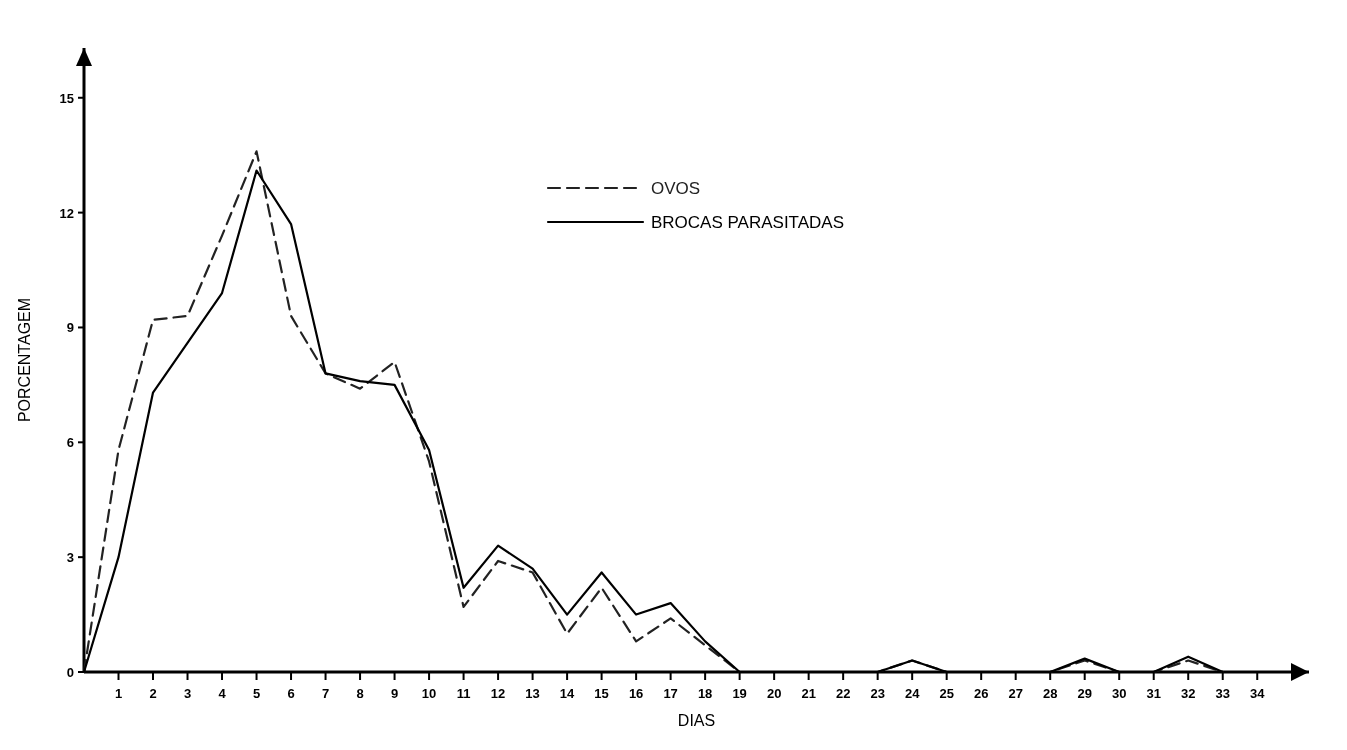 Image resolution: width=1347 pixels, height=750 pixels. Describe the element at coordinates (66, 98) in the screenshot. I see `y-tick-label: 15` at that location.